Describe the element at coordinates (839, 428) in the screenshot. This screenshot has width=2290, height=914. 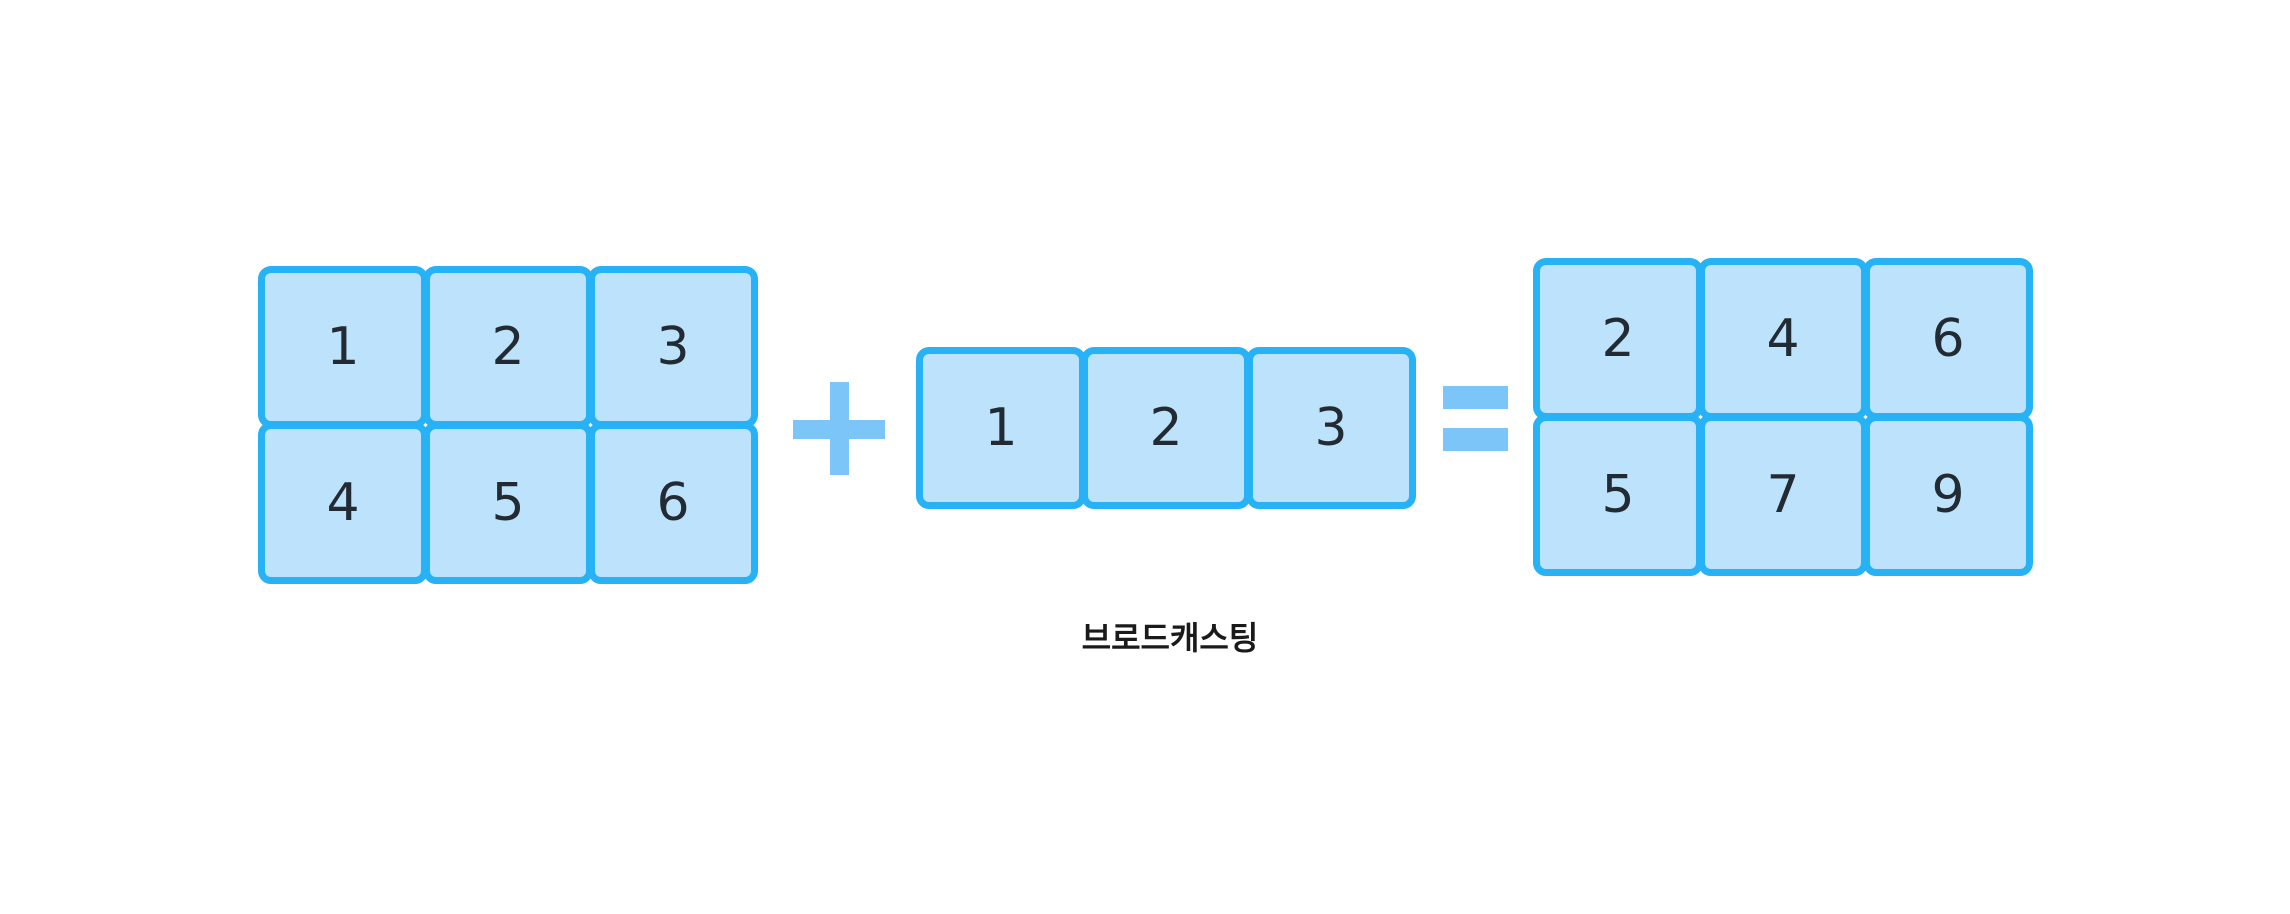
I see `plus-vertical-bar` at that location.